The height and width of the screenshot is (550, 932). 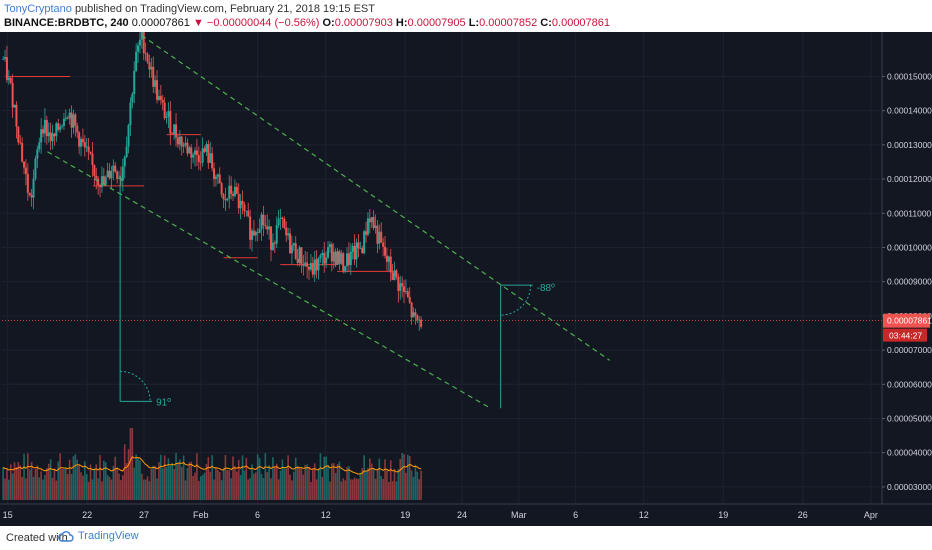 I want to click on high-label: H:, so click(x=401, y=23).